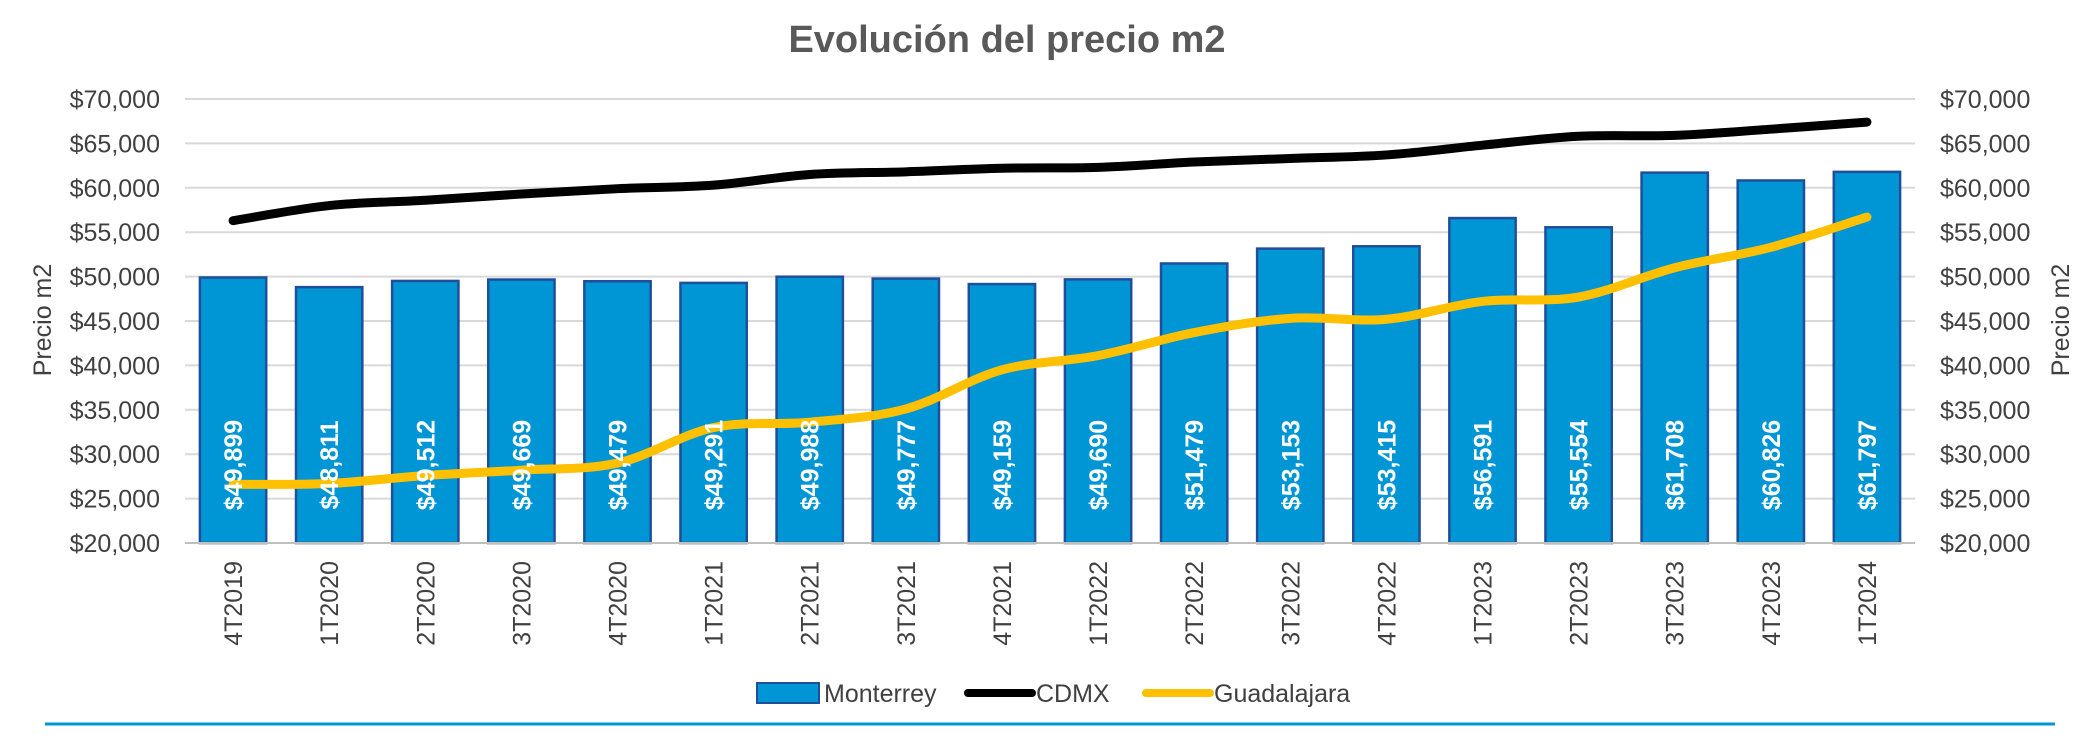  Describe the element at coordinates (1003, 603) in the screenshot. I see `x-tick-label: 4T2021` at that location.